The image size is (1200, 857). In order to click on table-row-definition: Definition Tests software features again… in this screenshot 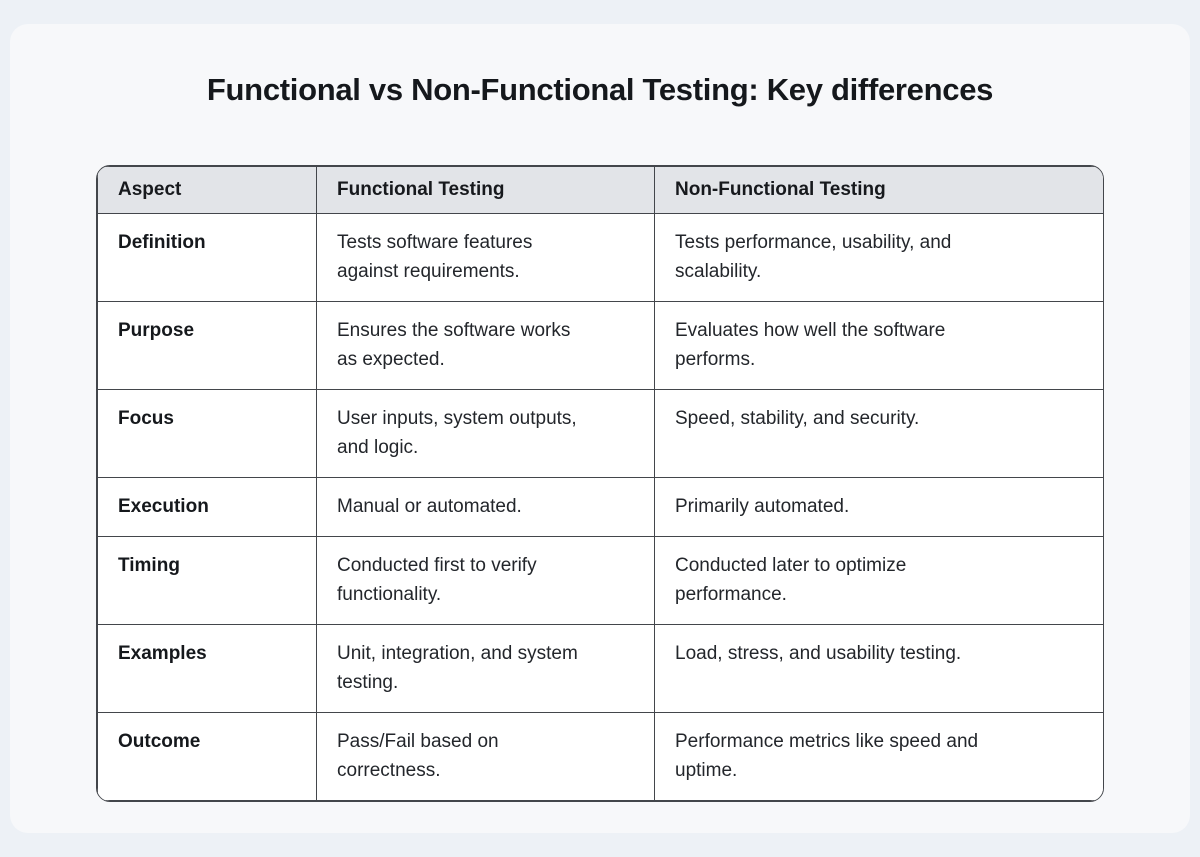, I will do `click(600, 257)`.